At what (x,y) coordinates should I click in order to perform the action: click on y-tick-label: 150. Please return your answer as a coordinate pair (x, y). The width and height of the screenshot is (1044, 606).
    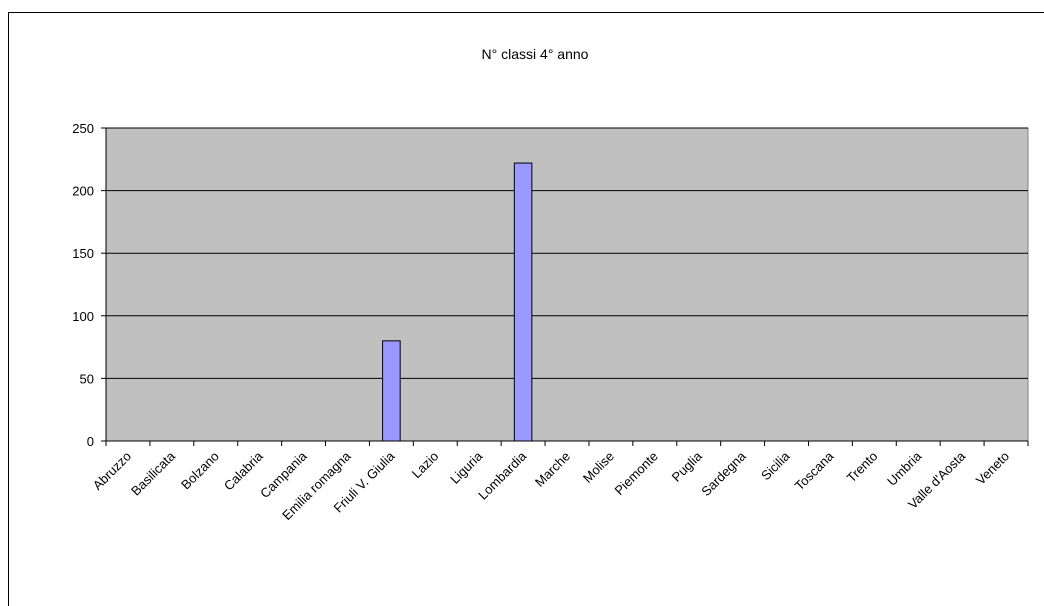
    Looking at the image, I should click on (83, 253).